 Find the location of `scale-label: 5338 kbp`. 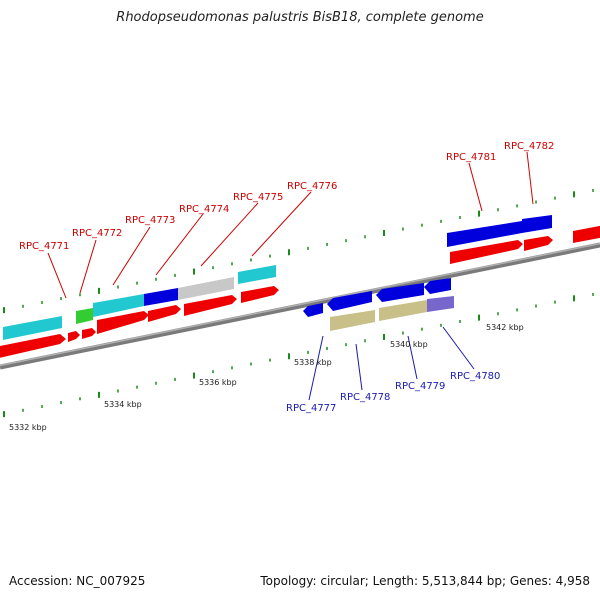

scale-label: 5338 kbp is located at coordinates (313, 362).